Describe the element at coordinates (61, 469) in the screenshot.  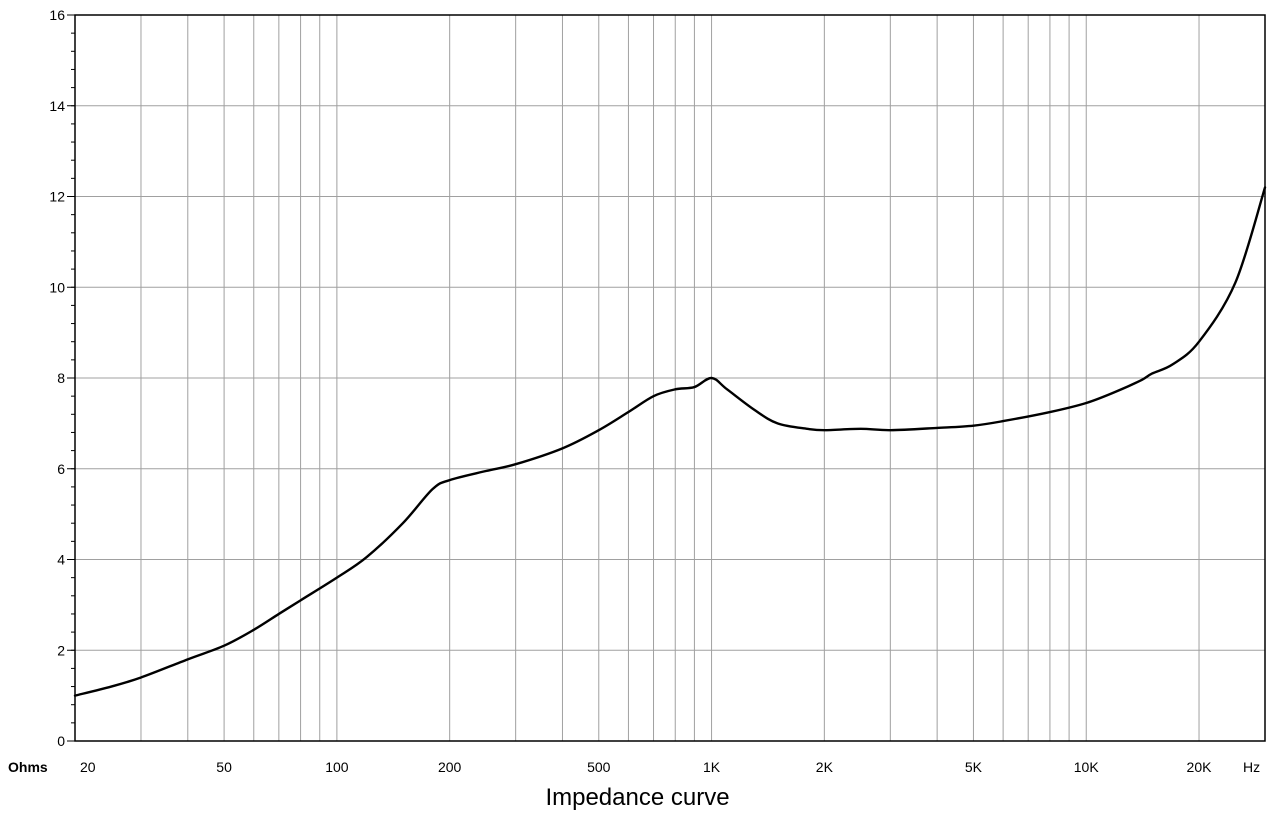
I see `y-tick-label: 6` at that location.